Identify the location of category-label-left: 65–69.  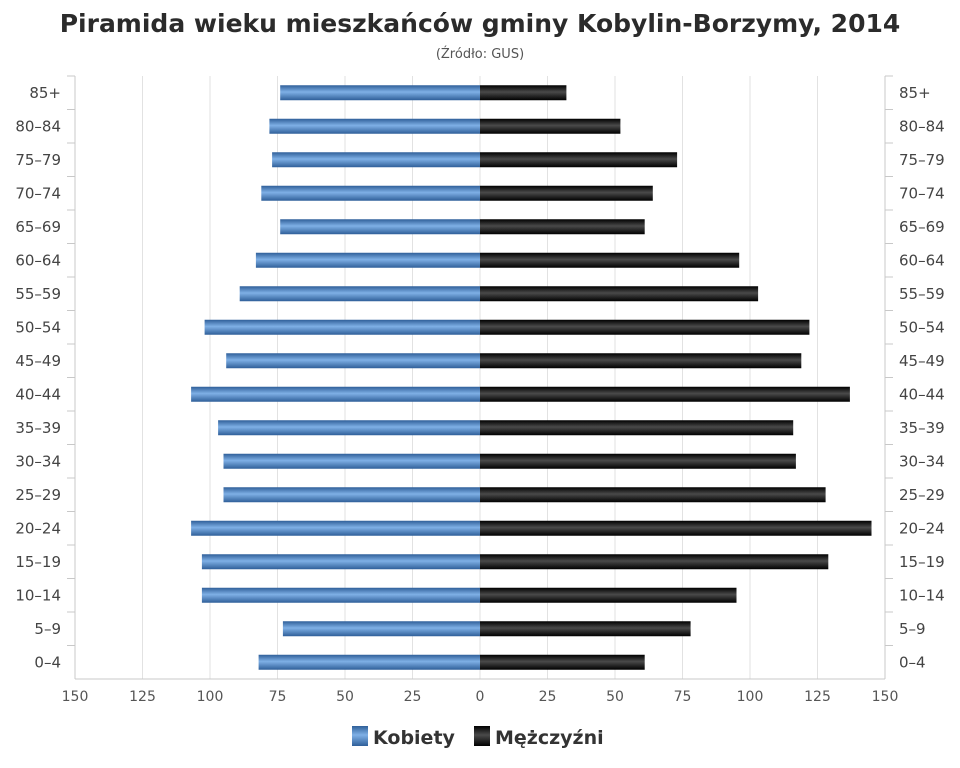
(38, 227).